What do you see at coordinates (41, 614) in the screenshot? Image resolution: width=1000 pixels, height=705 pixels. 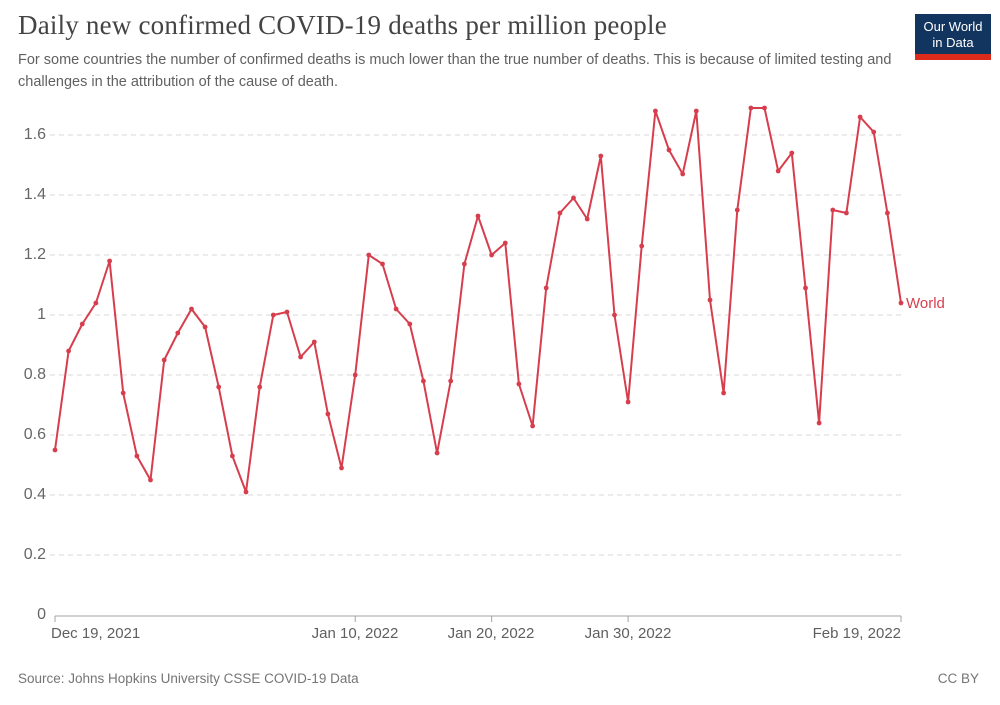 I see `y-tick-label: 0` at bounding box center [41, 614].